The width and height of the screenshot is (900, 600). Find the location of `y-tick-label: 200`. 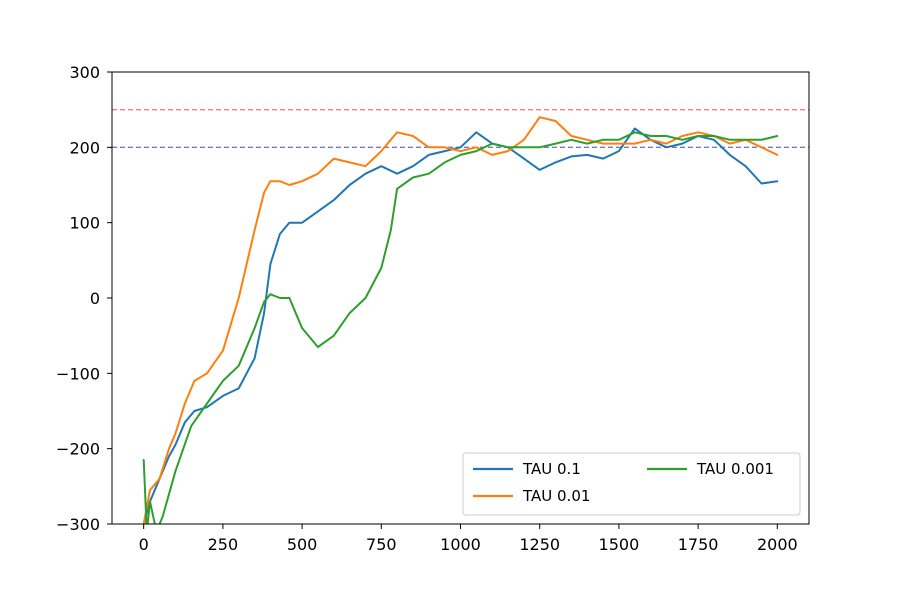

y-tick-label: 200 is located at coordinates (84, 147).